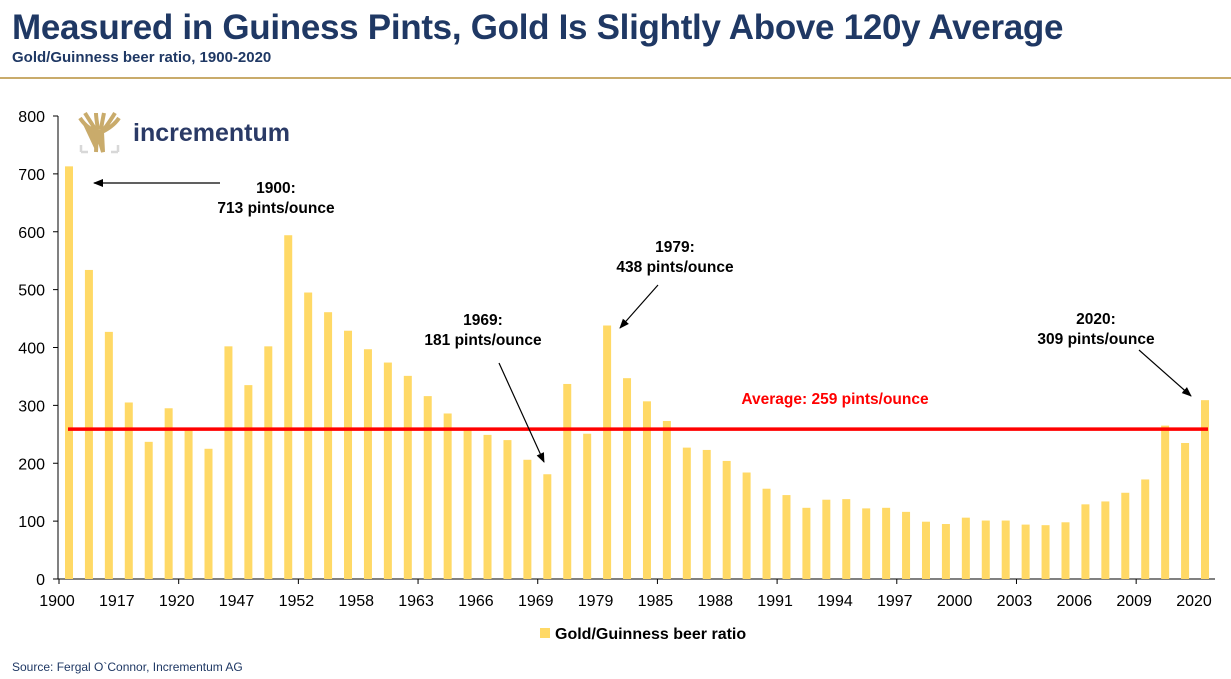 This screenshot has width=1231, height=679. What do you see at coordinates (483, 340) in the screenshot?
I see `annotation-value: 181 pints/ounce` at bounding box center [483, 340].